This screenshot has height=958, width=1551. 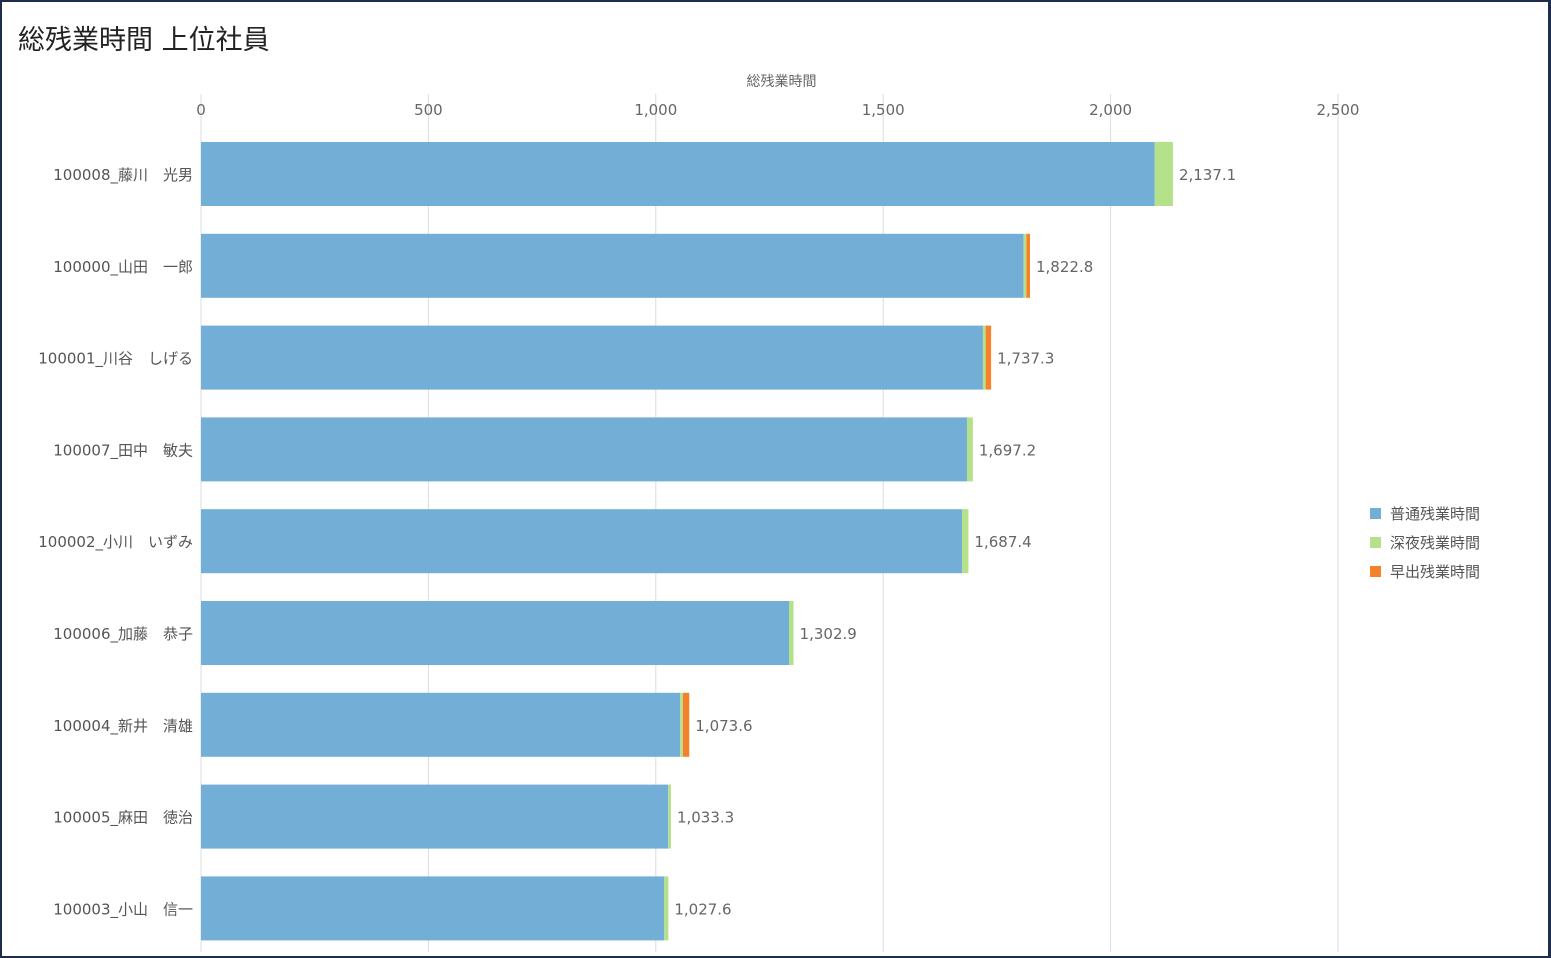 I want to click on bar-total-label: 1,027.6, so click(x=702, y=909).